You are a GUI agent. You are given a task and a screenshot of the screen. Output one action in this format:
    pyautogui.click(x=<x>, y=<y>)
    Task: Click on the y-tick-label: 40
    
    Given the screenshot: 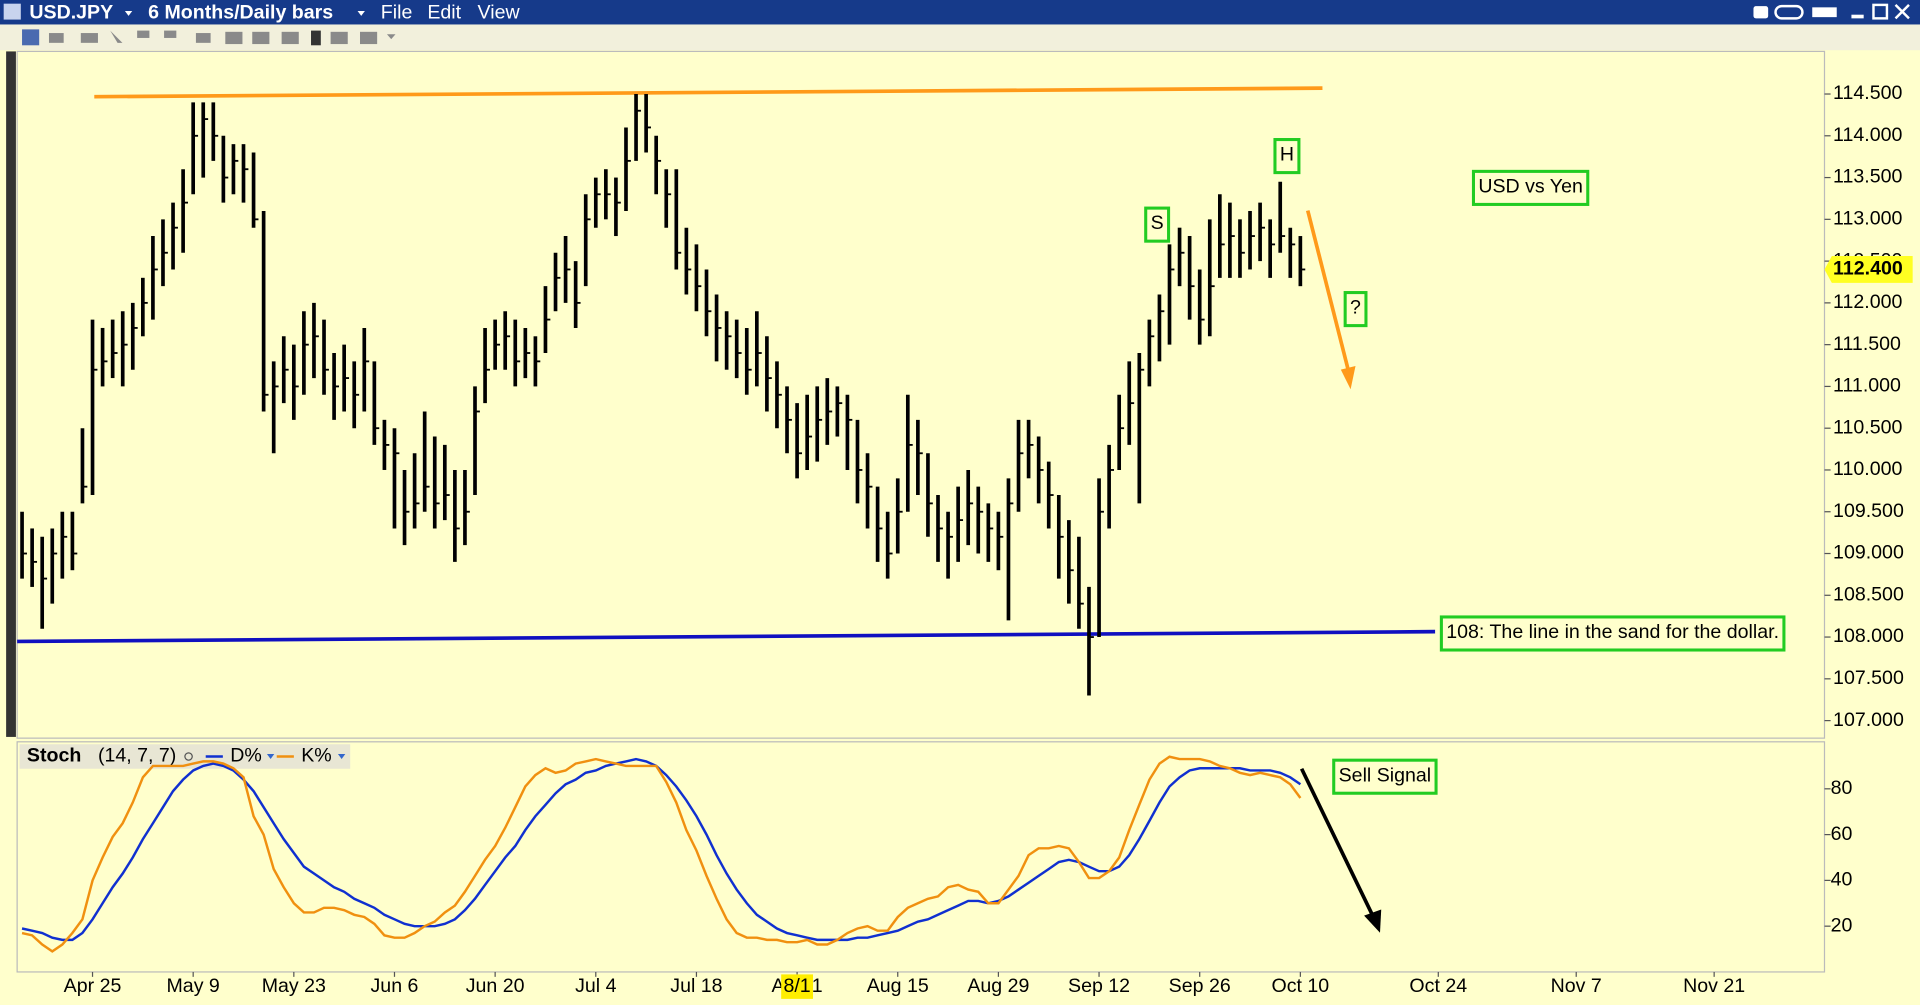 What is the action you would take?
    pyautogui.click(x=1842, y=880)
    